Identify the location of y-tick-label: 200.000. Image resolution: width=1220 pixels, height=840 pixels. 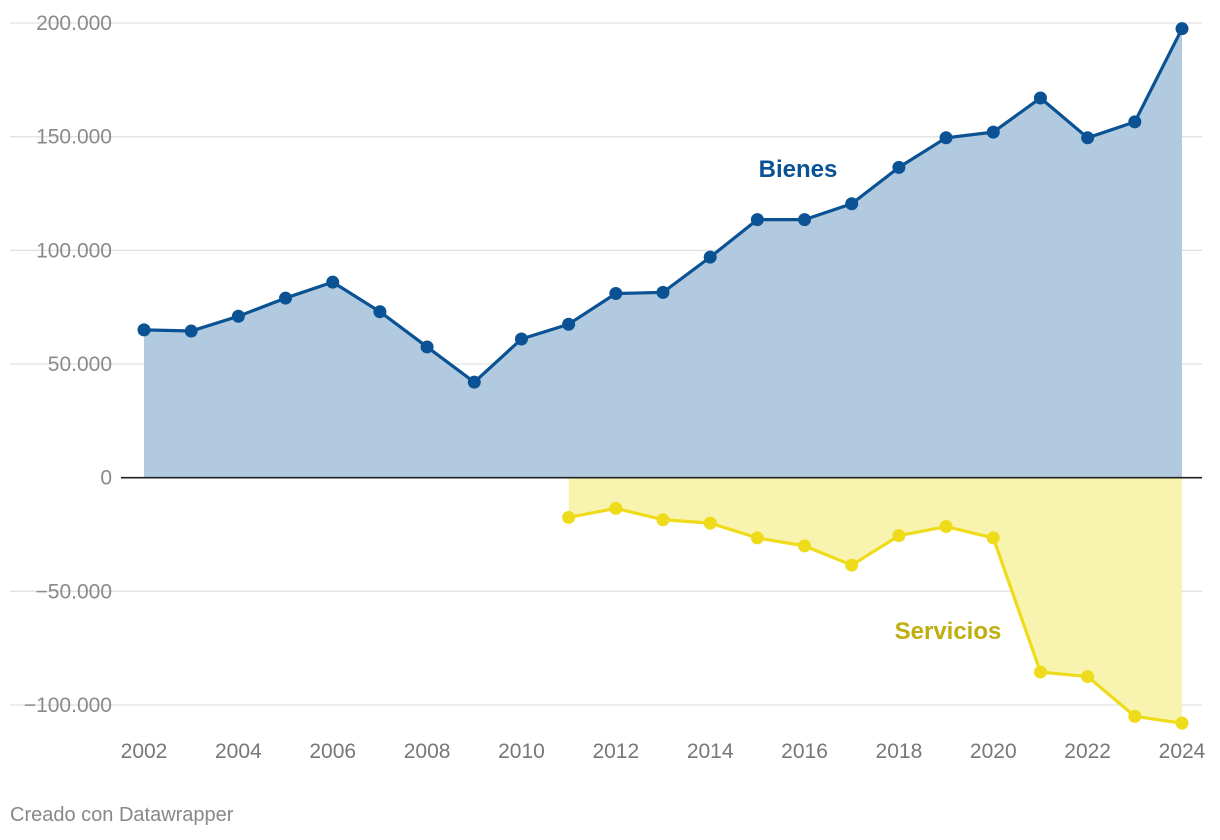
(74, 23).